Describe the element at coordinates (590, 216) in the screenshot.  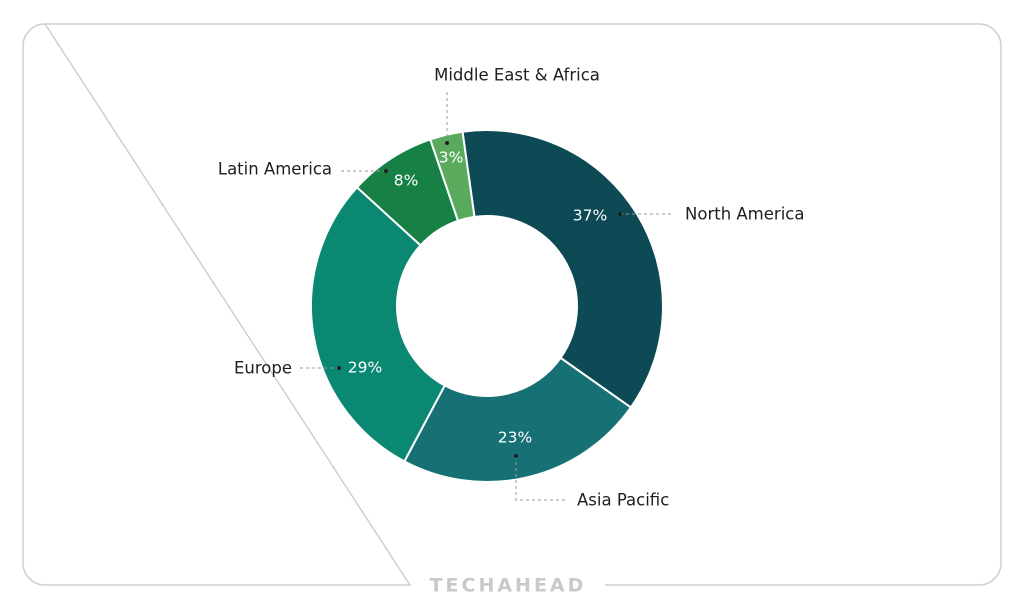
I see `value-label: 37%` at that location.